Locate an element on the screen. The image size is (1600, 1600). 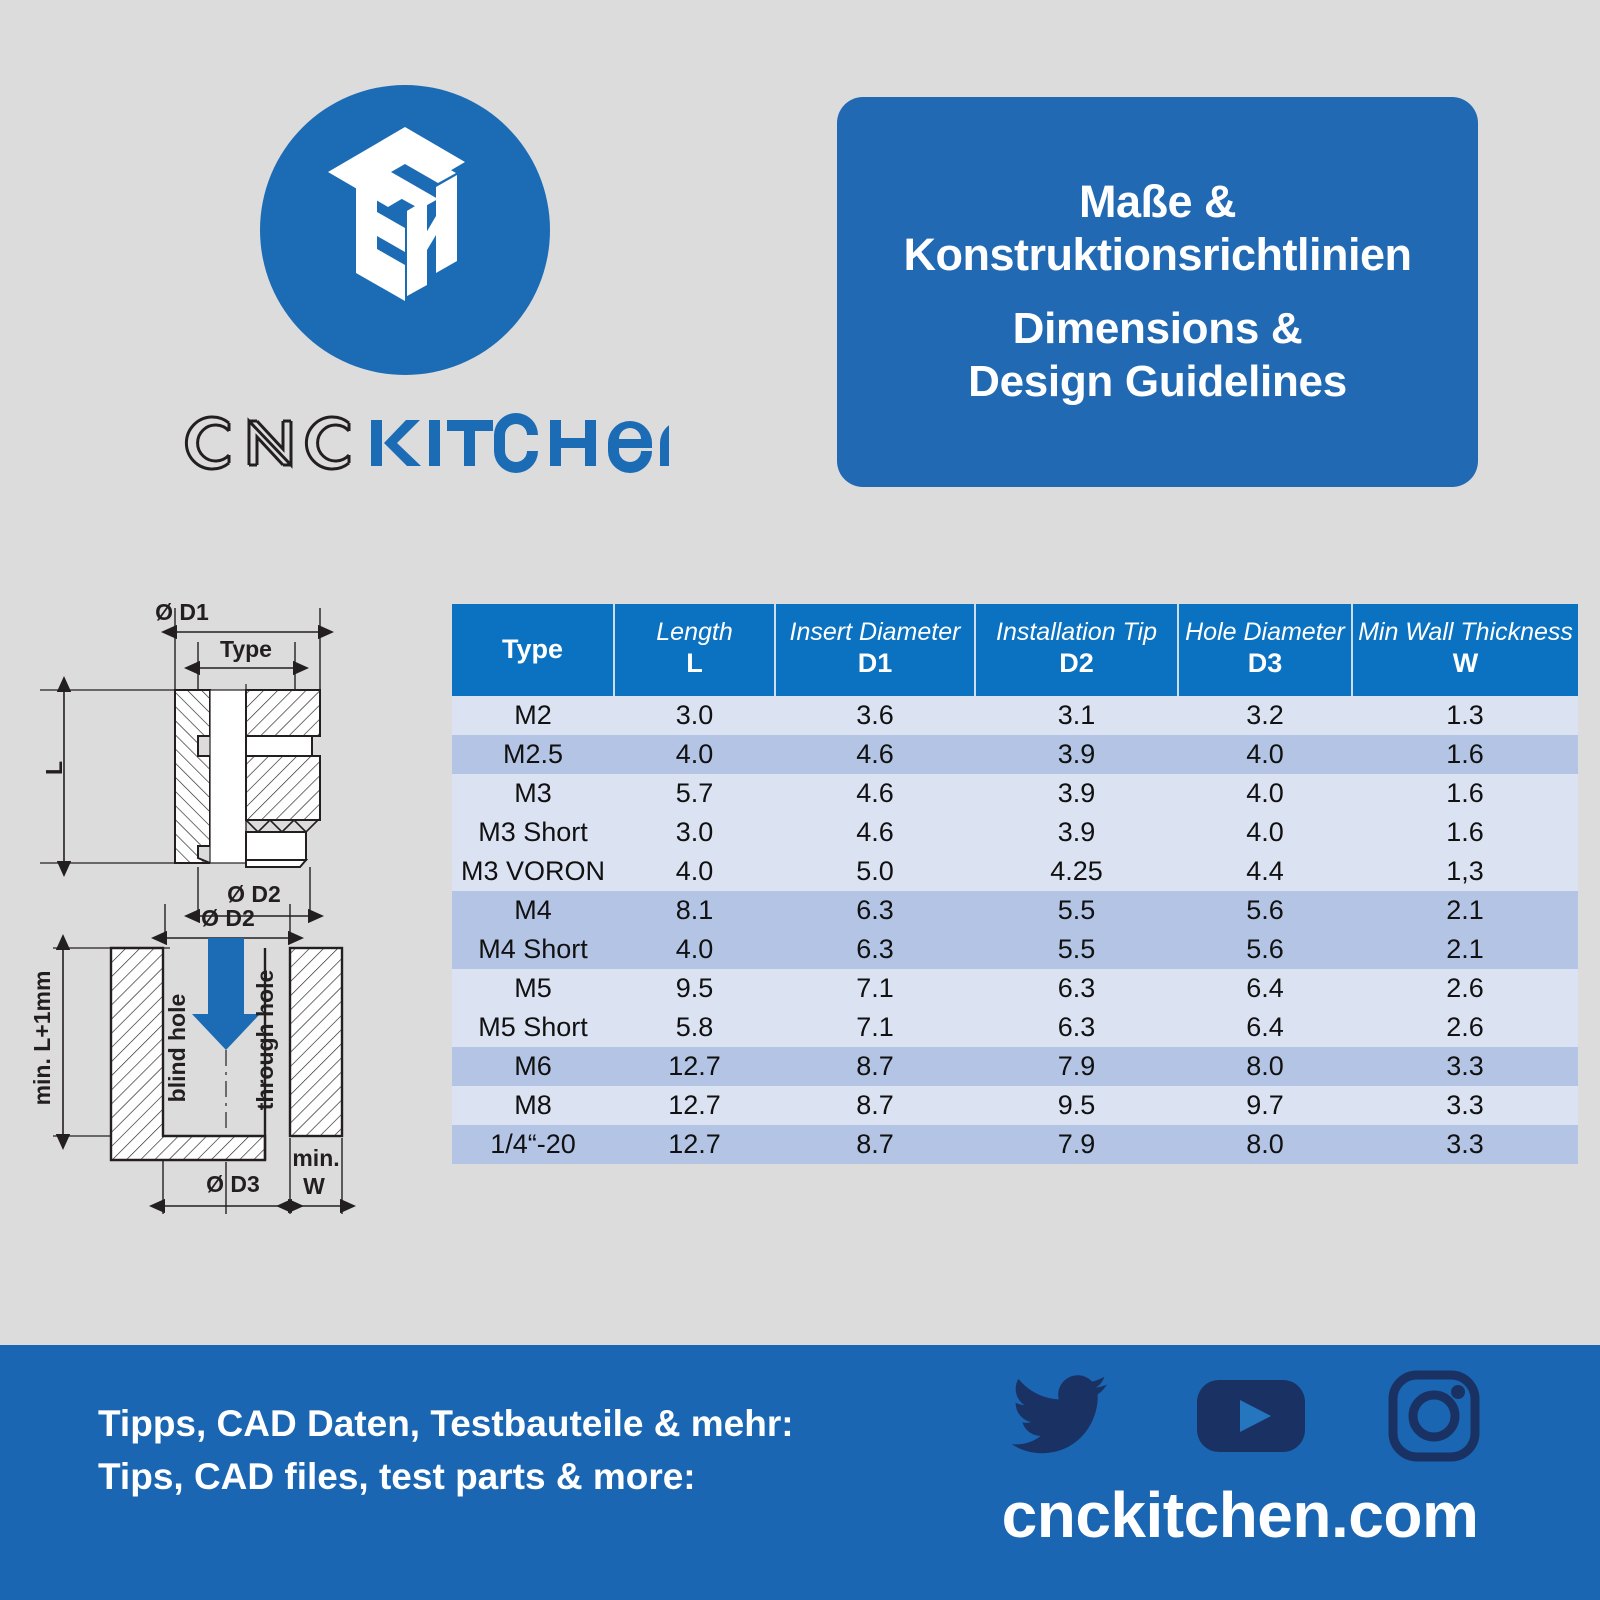
youtube-icon is located at coordinates (1251, 1416).